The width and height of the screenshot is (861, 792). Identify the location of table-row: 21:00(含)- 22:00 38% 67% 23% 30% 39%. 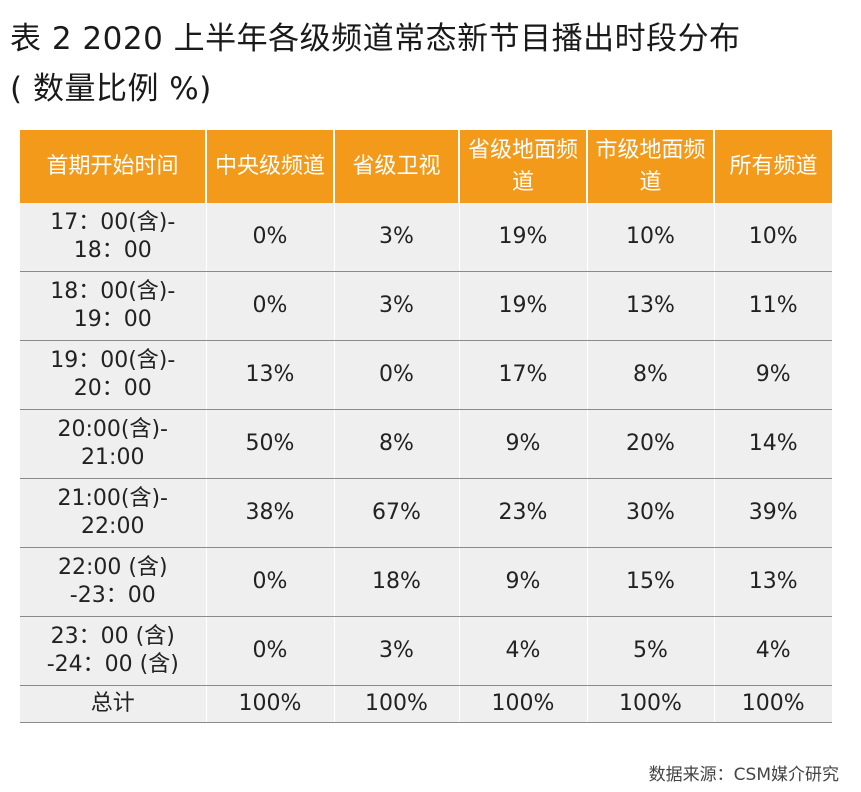
(426, 513).